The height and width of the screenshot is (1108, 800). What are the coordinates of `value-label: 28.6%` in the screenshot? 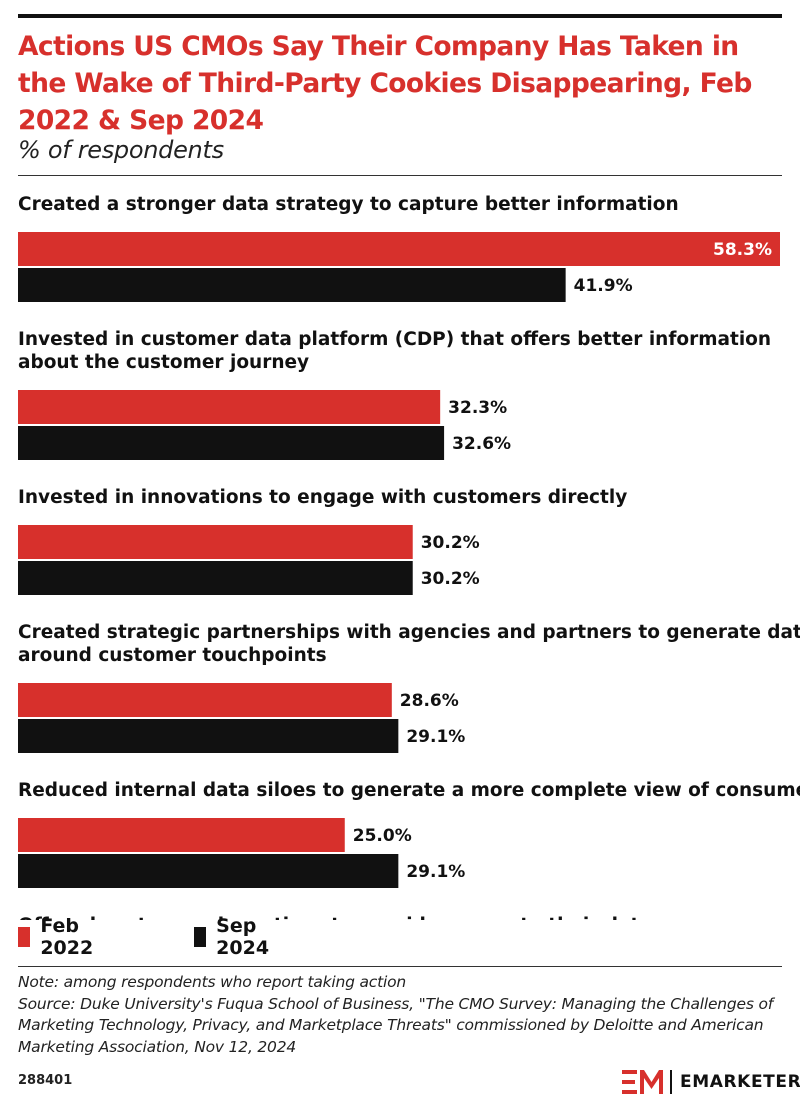 It's located at (429, 701).